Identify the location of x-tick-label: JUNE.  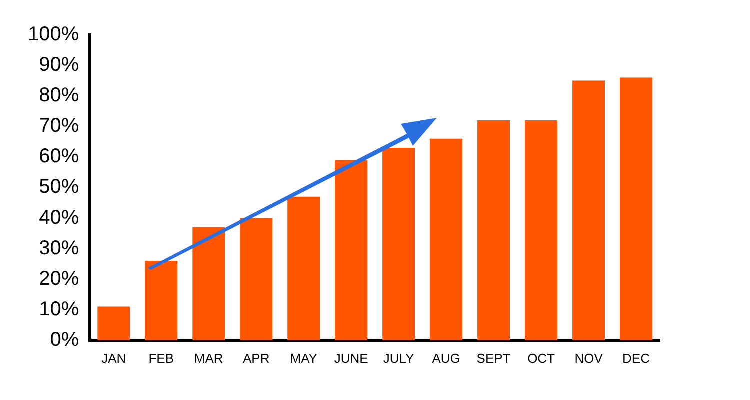
(351, 358).